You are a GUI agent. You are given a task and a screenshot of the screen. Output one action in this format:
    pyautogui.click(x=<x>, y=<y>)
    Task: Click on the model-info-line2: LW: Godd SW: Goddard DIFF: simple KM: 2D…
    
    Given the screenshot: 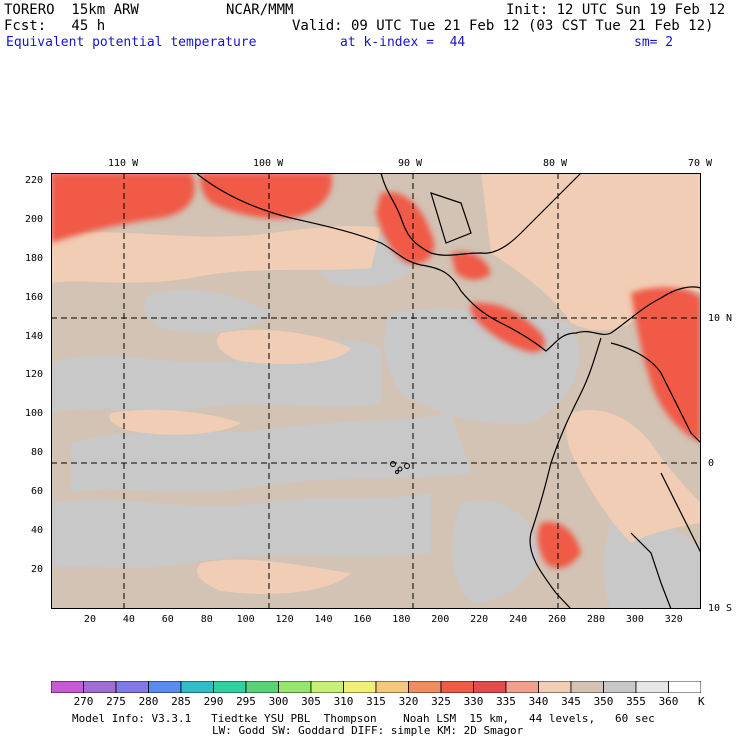 What is the action you would take?
    pyautogui.click(x=368, y=730)
    